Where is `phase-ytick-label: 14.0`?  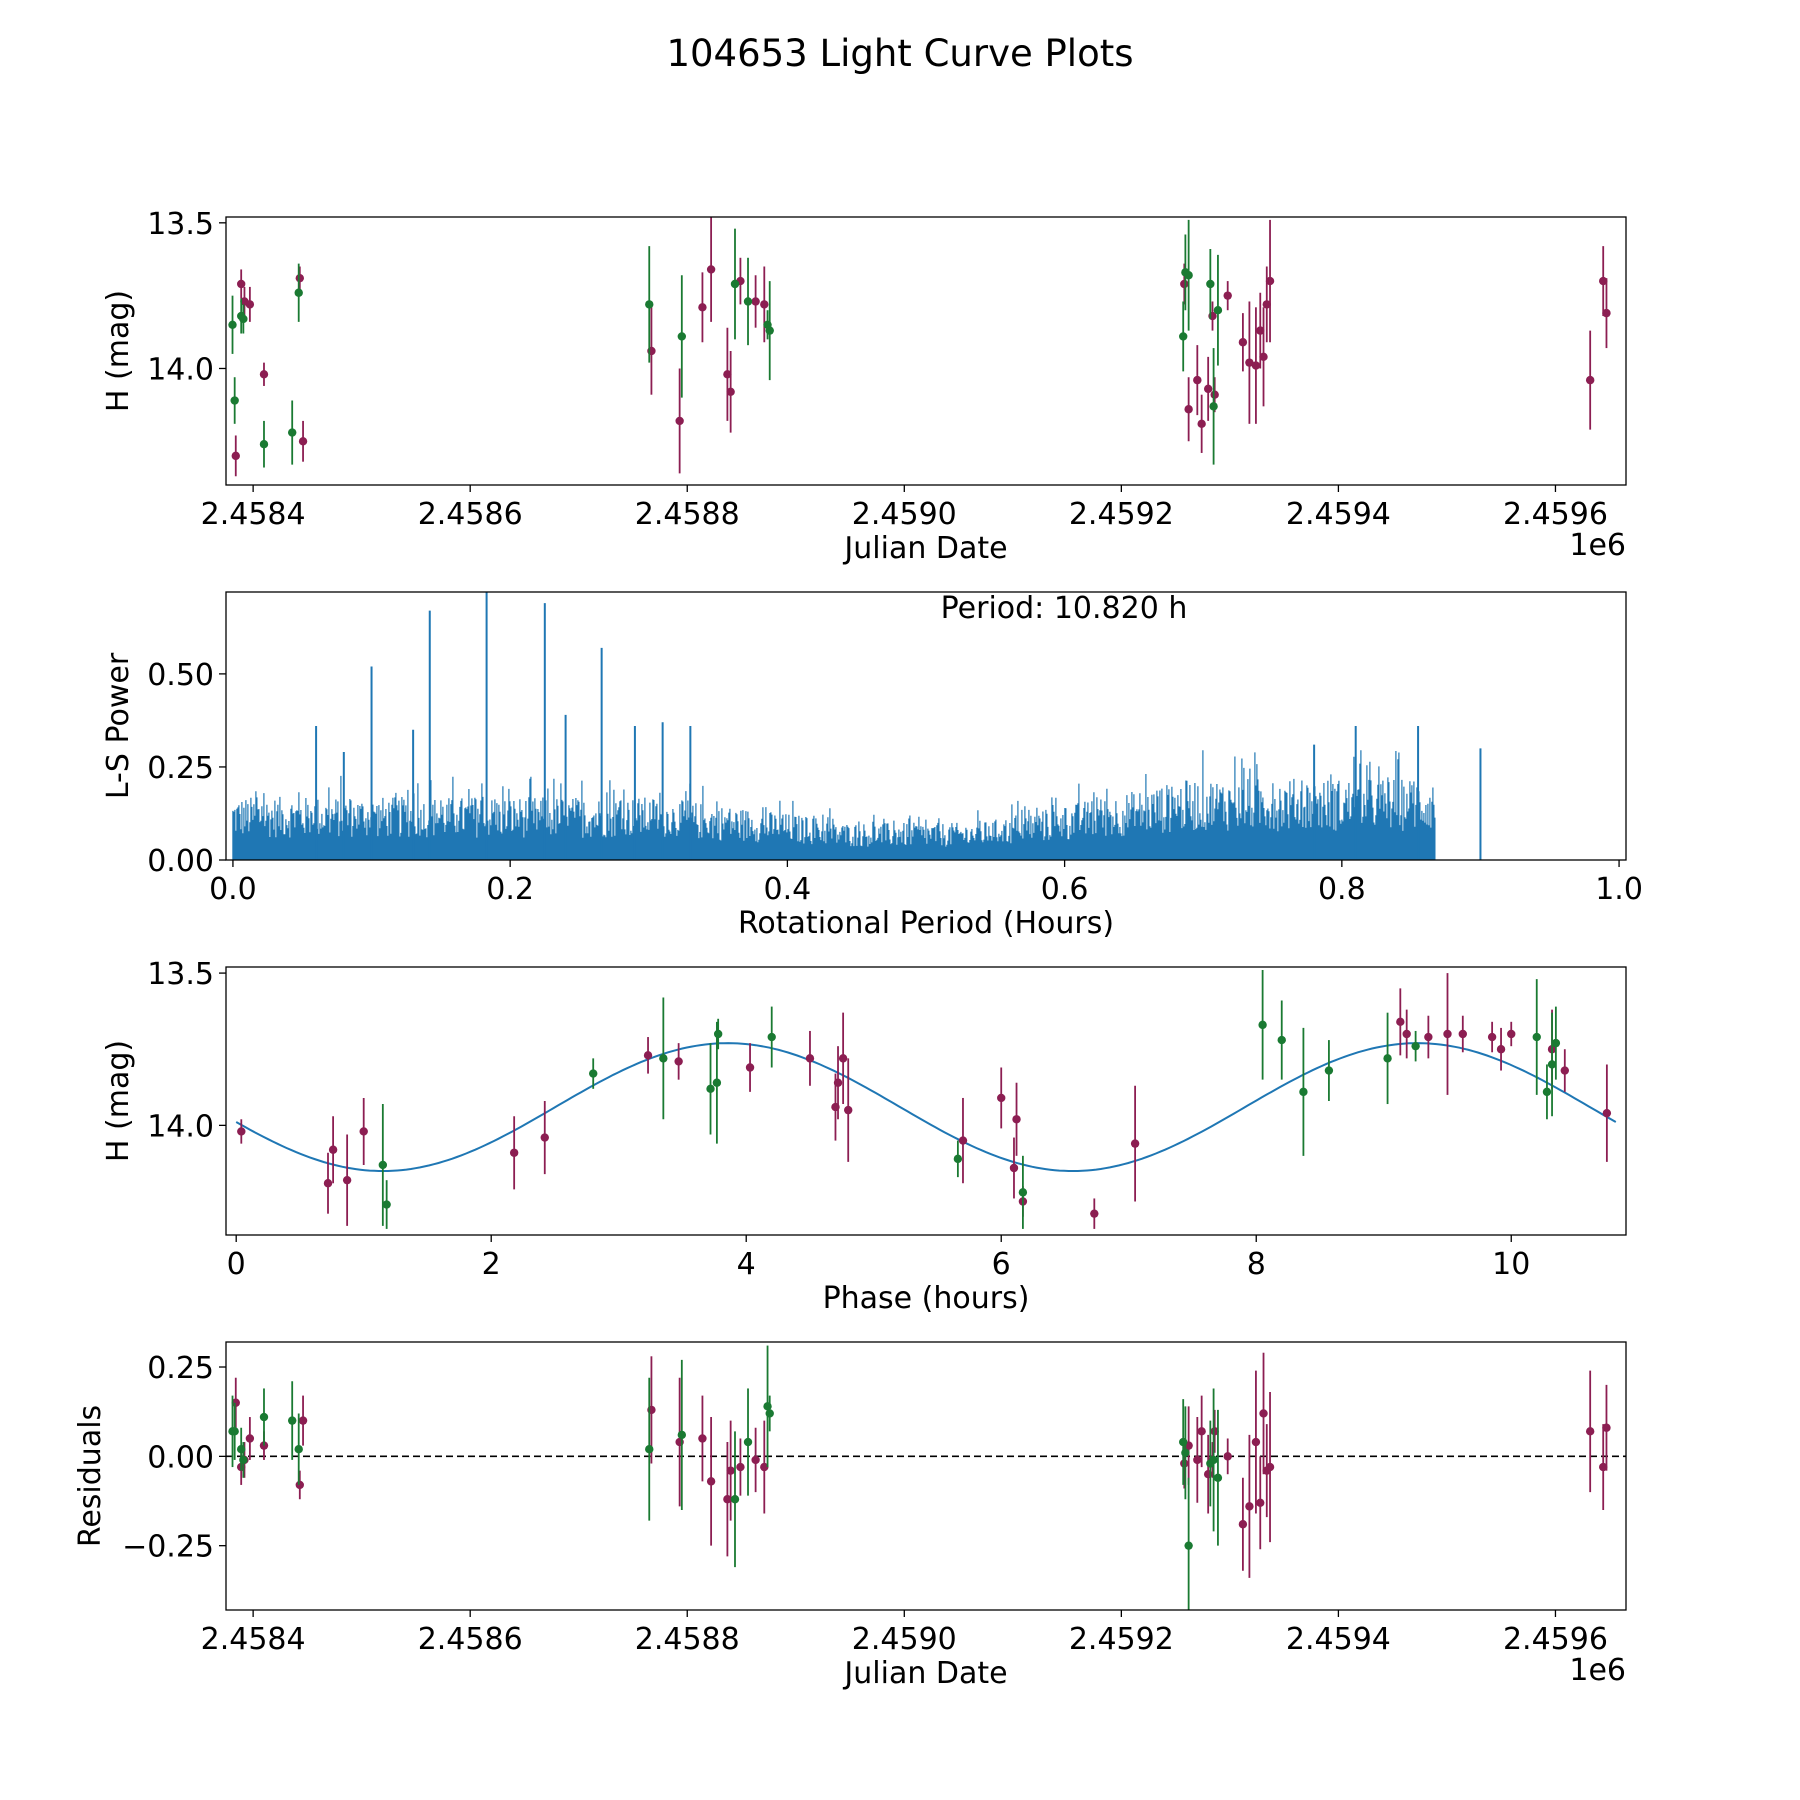 phase-ytick-label: 14.0 is located at coordinates (180, 1126).